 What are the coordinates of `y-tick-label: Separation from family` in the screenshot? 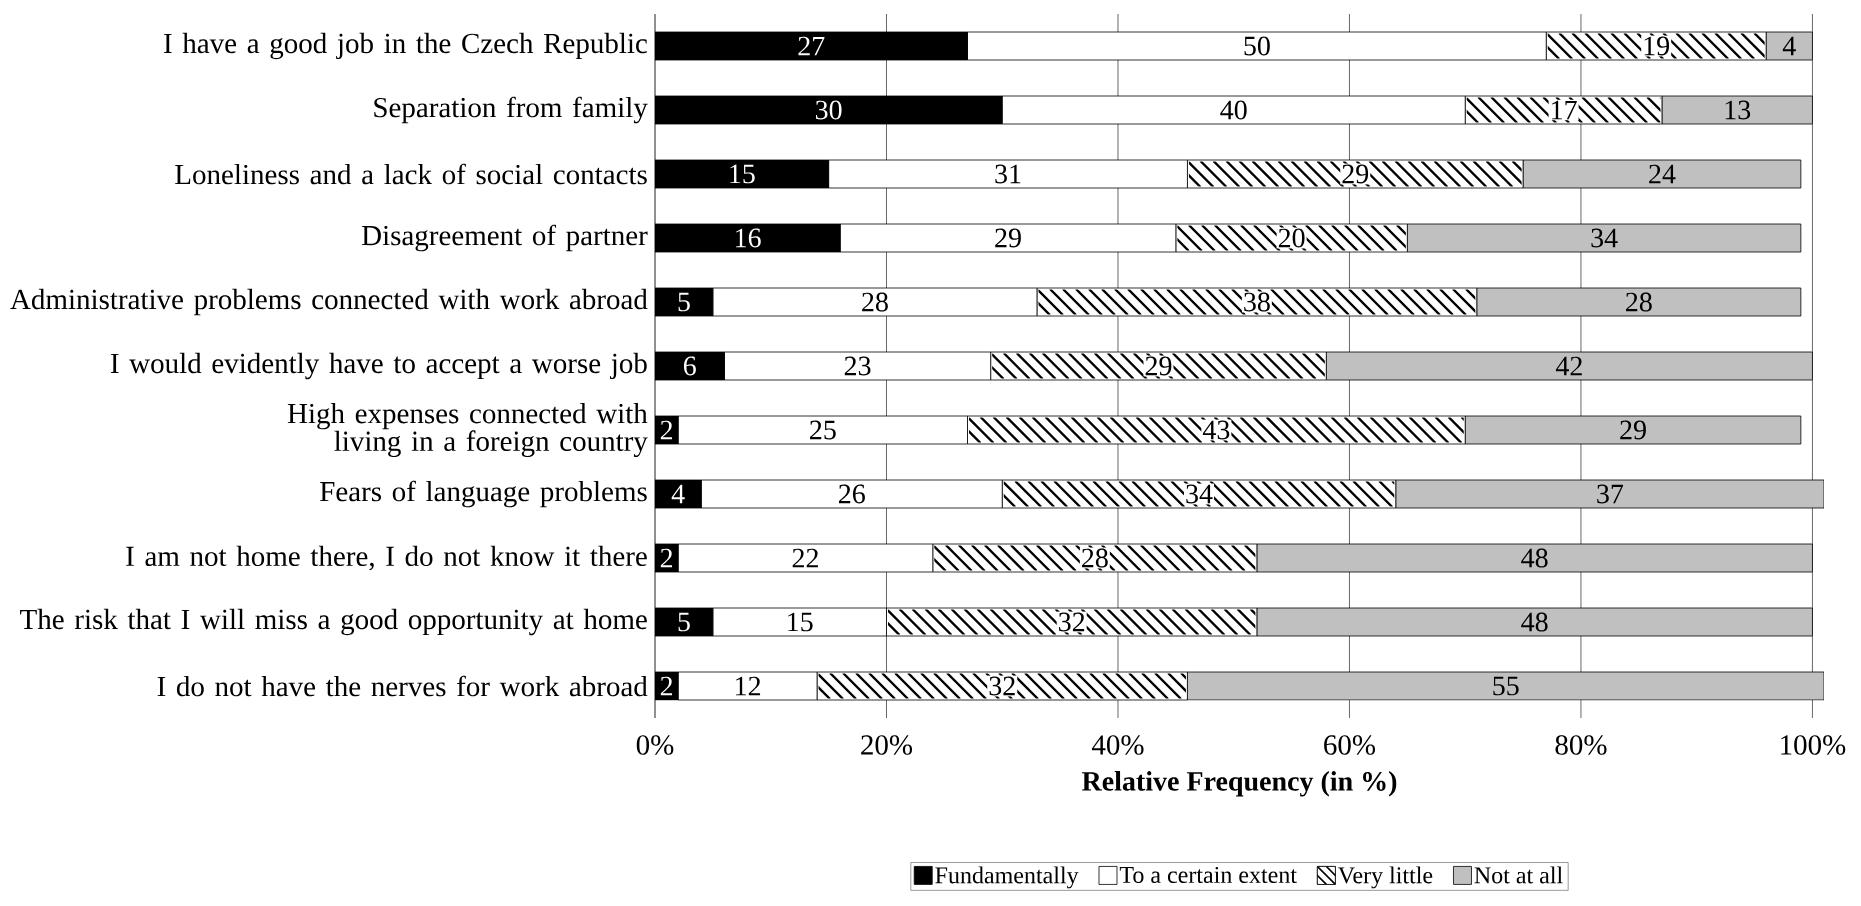 It's located at (511, 110).